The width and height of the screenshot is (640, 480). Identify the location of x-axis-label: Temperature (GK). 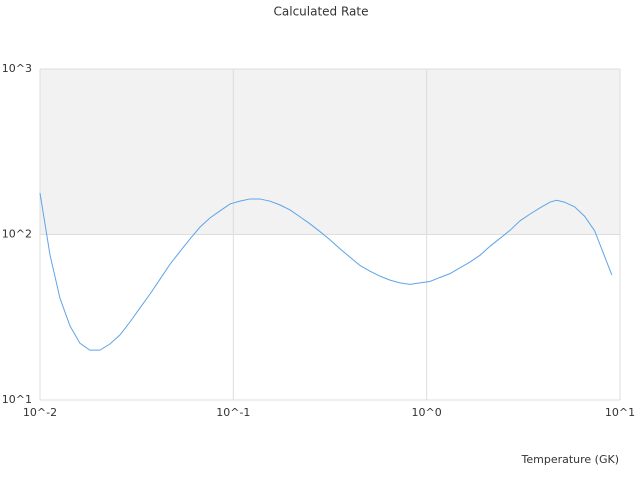
(570, 459).